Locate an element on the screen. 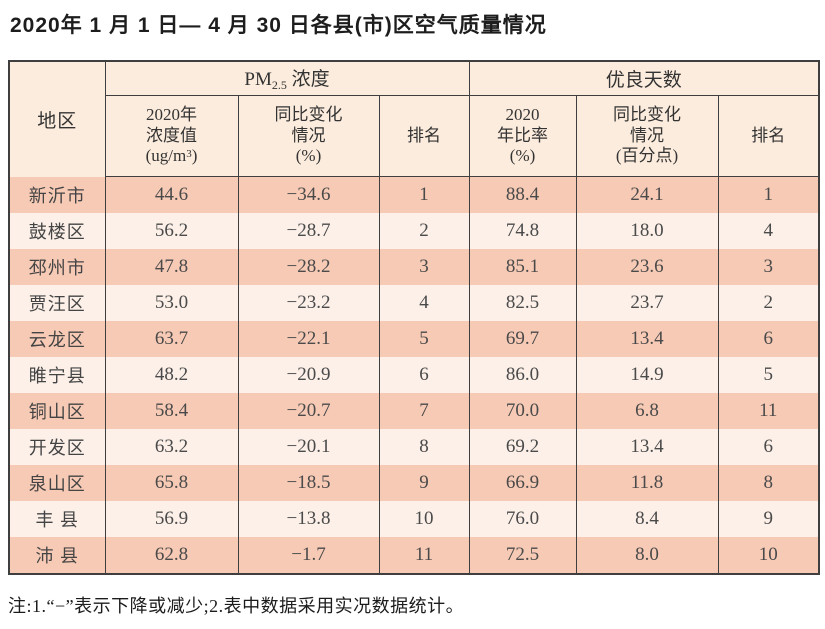 The height and width of the screenshot is (629, 825). good-rate-cell: 66.9 is located at coordinates (522, 483).